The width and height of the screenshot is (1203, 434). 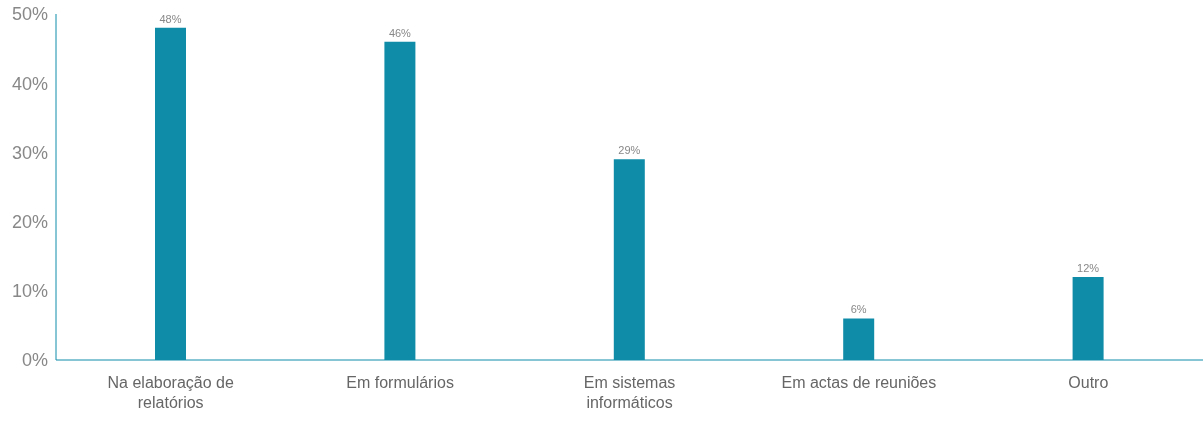 I want to click on data-label: 6%, so click(x=858, y=309).